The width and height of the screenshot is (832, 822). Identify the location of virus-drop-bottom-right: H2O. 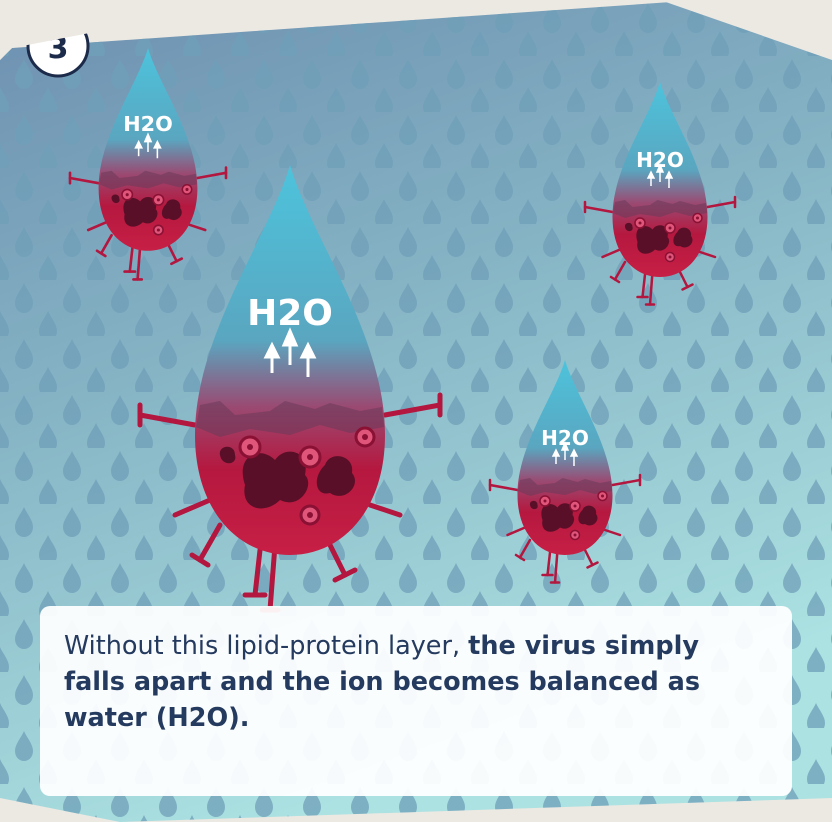
(565, 471).